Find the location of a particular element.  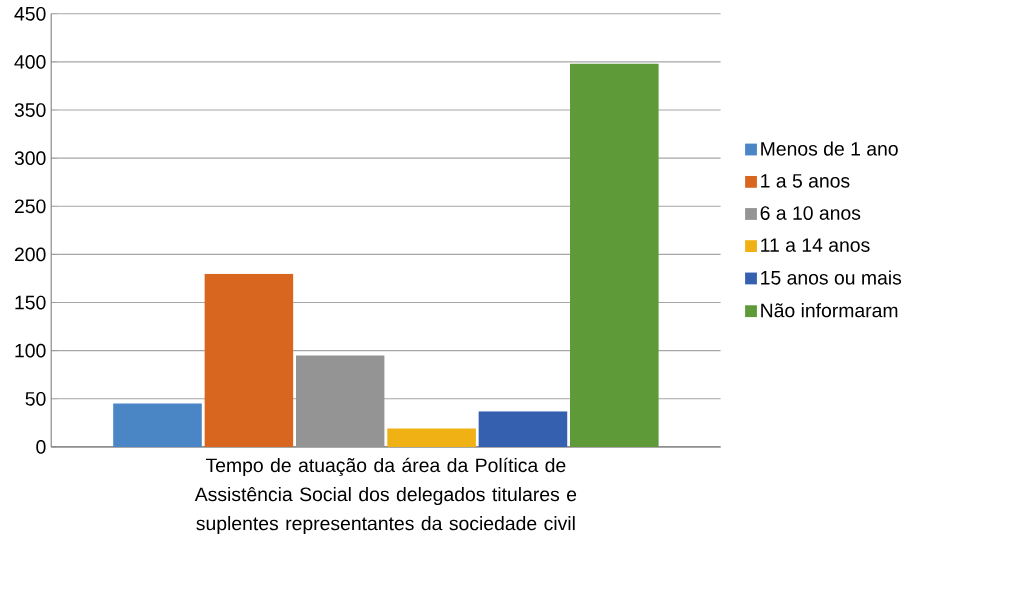

y-tick-label: 250 is located at coordinates (30, 206).